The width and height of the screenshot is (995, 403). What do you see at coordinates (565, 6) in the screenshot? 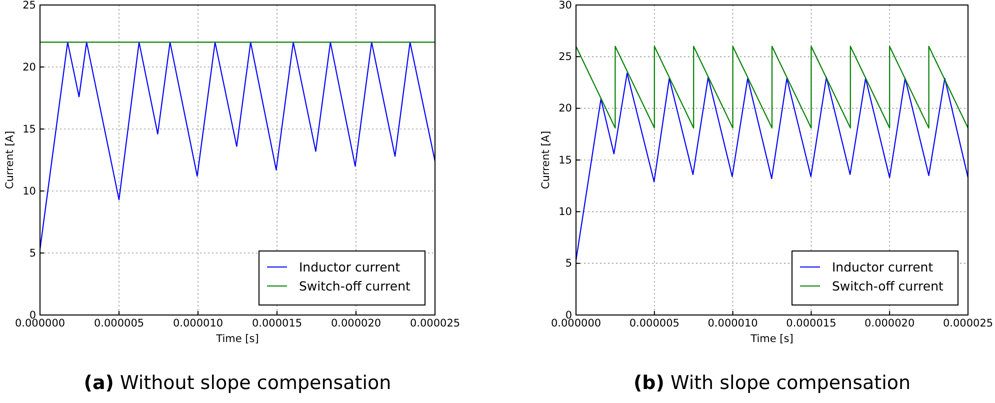
I see `y-tick-label: 30` at bounding box center [565, 6].